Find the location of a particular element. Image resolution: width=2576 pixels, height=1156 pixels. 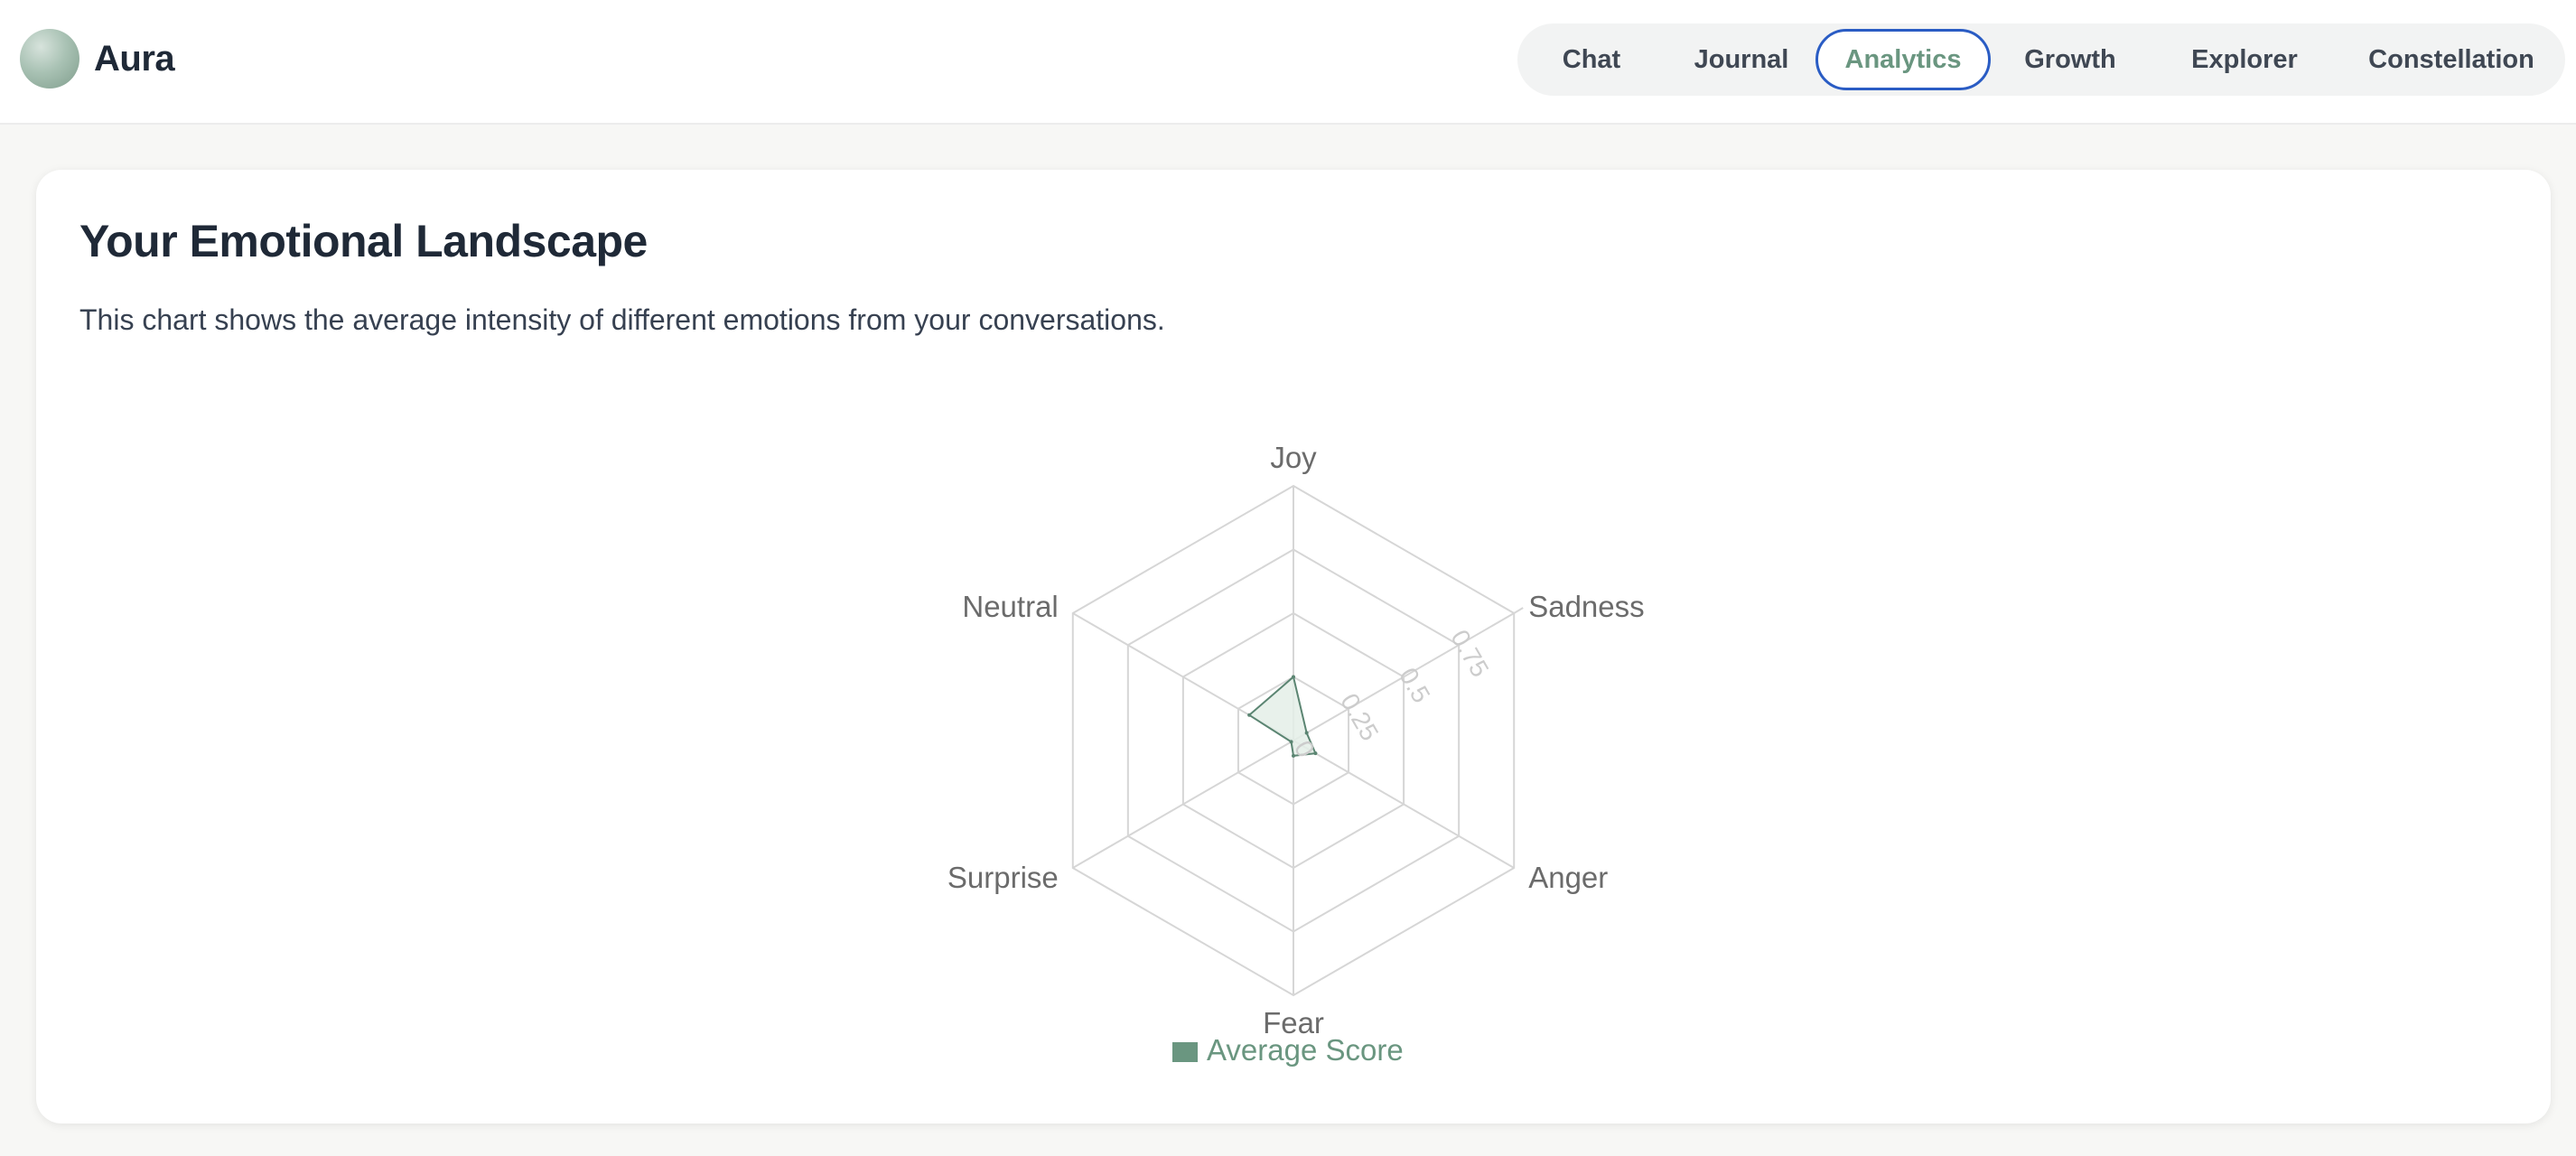

grid-spoke-sadness is located at coordinates (1404, 677).